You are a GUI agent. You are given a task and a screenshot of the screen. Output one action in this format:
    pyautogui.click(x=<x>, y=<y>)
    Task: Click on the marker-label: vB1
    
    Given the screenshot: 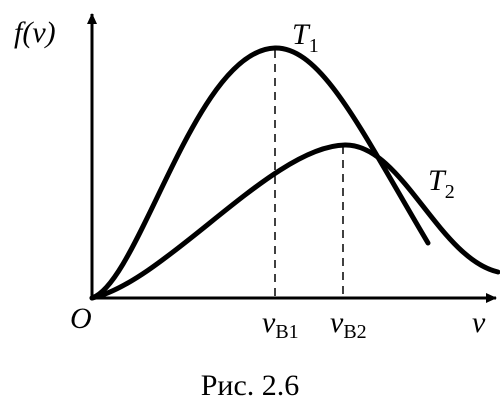 What is the action you would take?
    pyautogui.click(x=280, y=324)
    